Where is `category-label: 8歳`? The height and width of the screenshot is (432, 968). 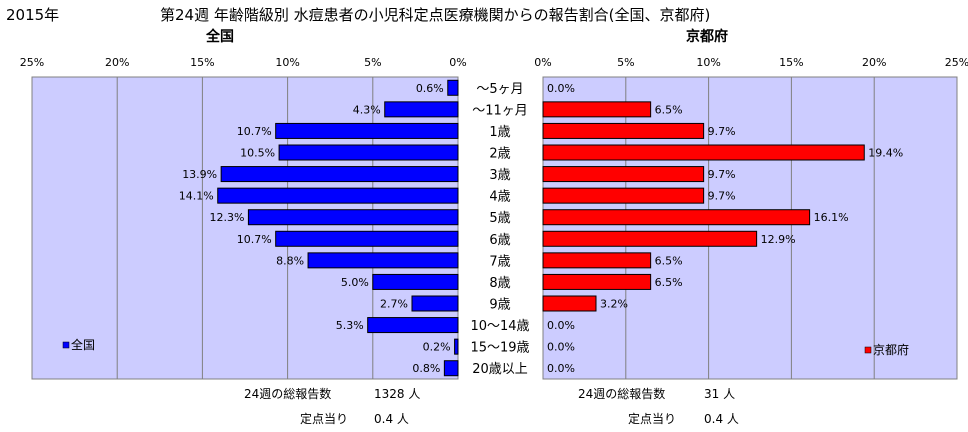 category-label: 8歳 is located at coordinates (499, 283).